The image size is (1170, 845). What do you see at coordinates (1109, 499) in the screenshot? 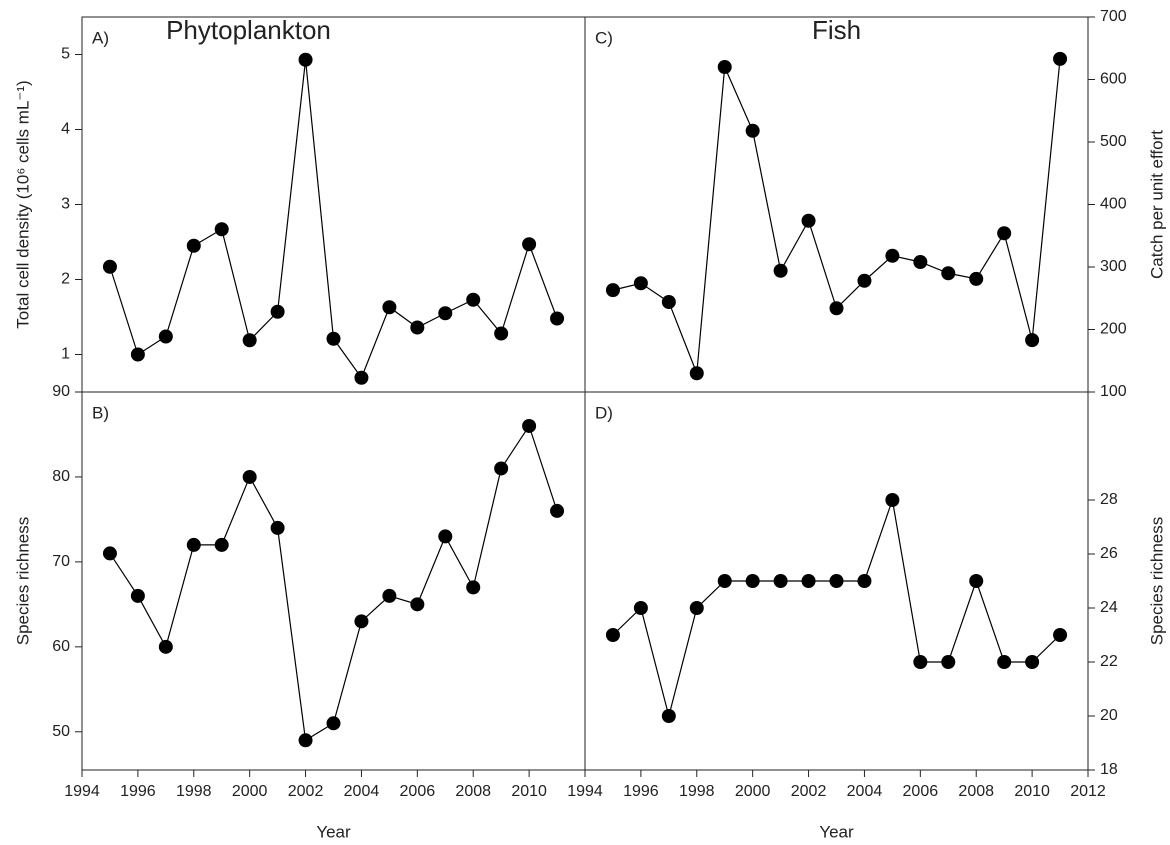
I see `y-tick-label: 28` at bounding box center [1109, 499].